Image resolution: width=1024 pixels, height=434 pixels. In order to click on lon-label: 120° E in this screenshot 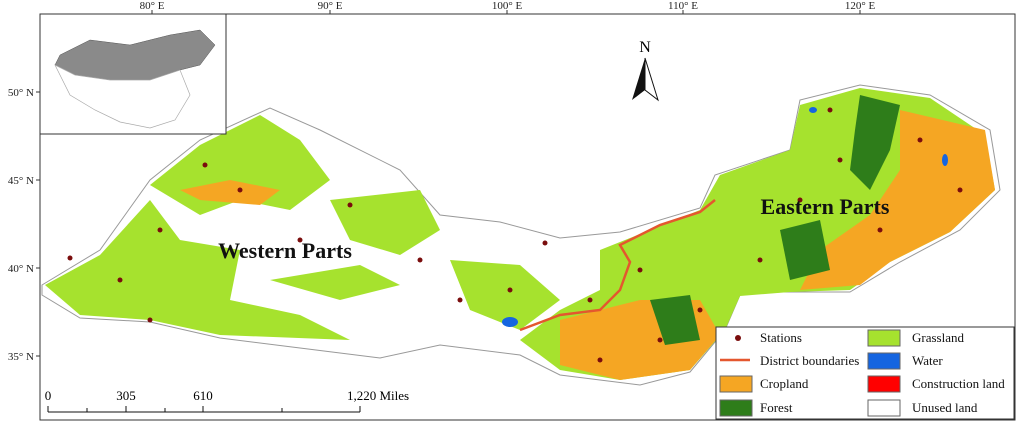, I will do `click(860, 6)`.